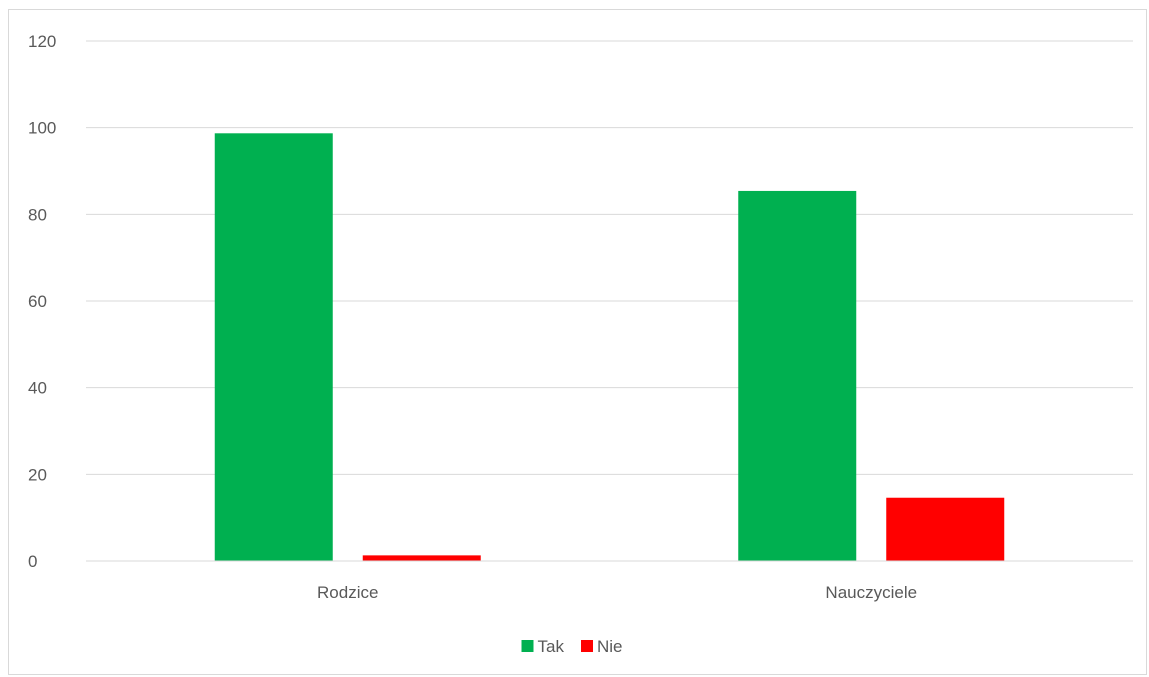 Image resolution: width=1149 pixels, height=677 pixels. What do you see at coordinates (37, 214) in the screenshot?
I see `y-tick-label: 80` at bounding box center [37, 214].